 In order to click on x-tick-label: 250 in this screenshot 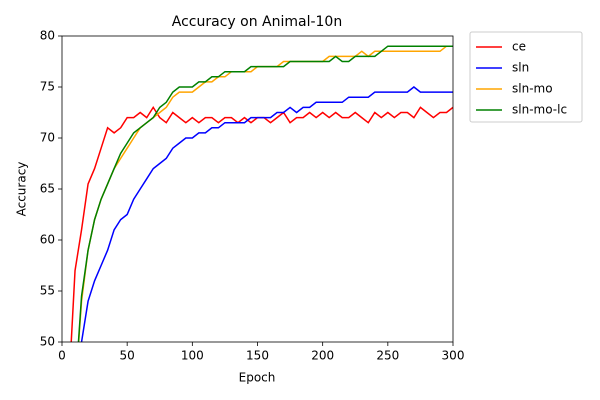, I will do `click(387, 356)`.